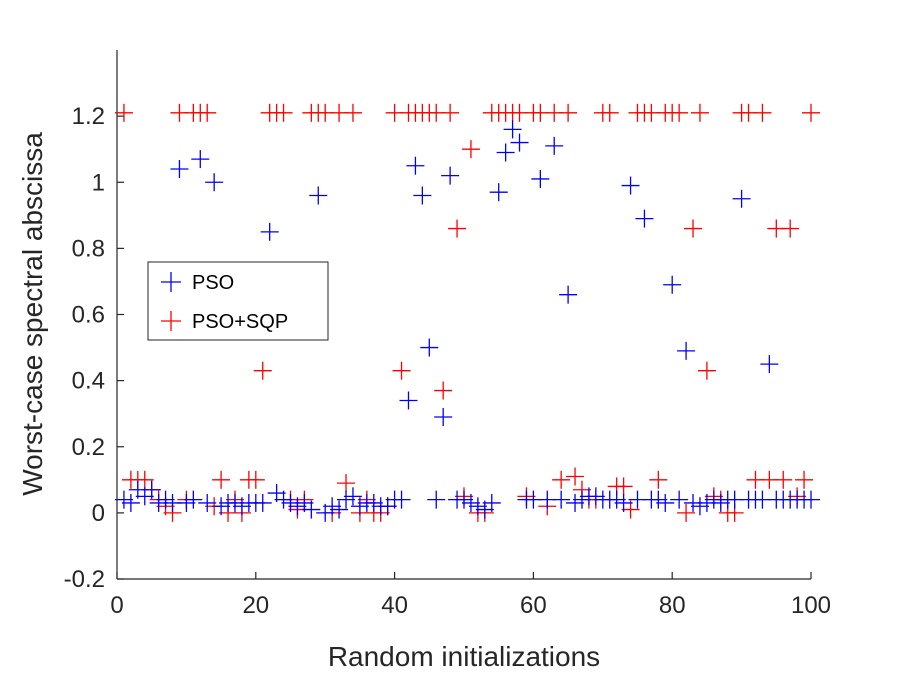 The height and width of the screenshot is (673, 897). I want to click on y-tick-label: 0.6, so click(88, 315).